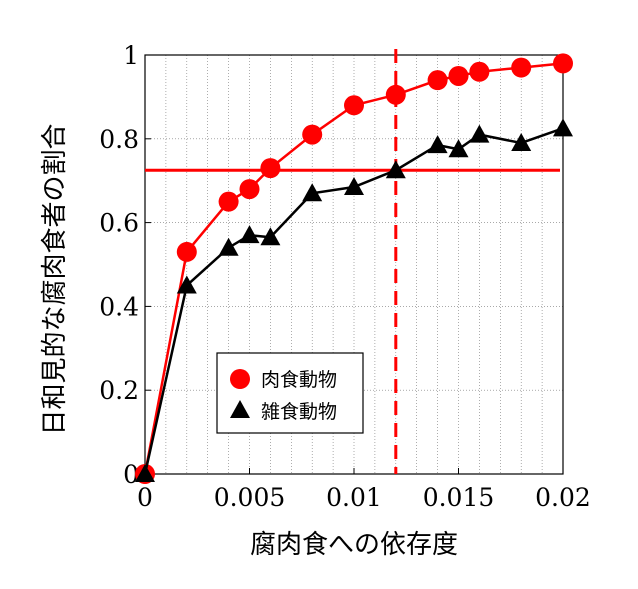 This screenshot has height=589, width=638. What do you see at coordinates (131, 55) in the screenshot?
I see `y-tick-label: 1` at bounding box center [131, 55].